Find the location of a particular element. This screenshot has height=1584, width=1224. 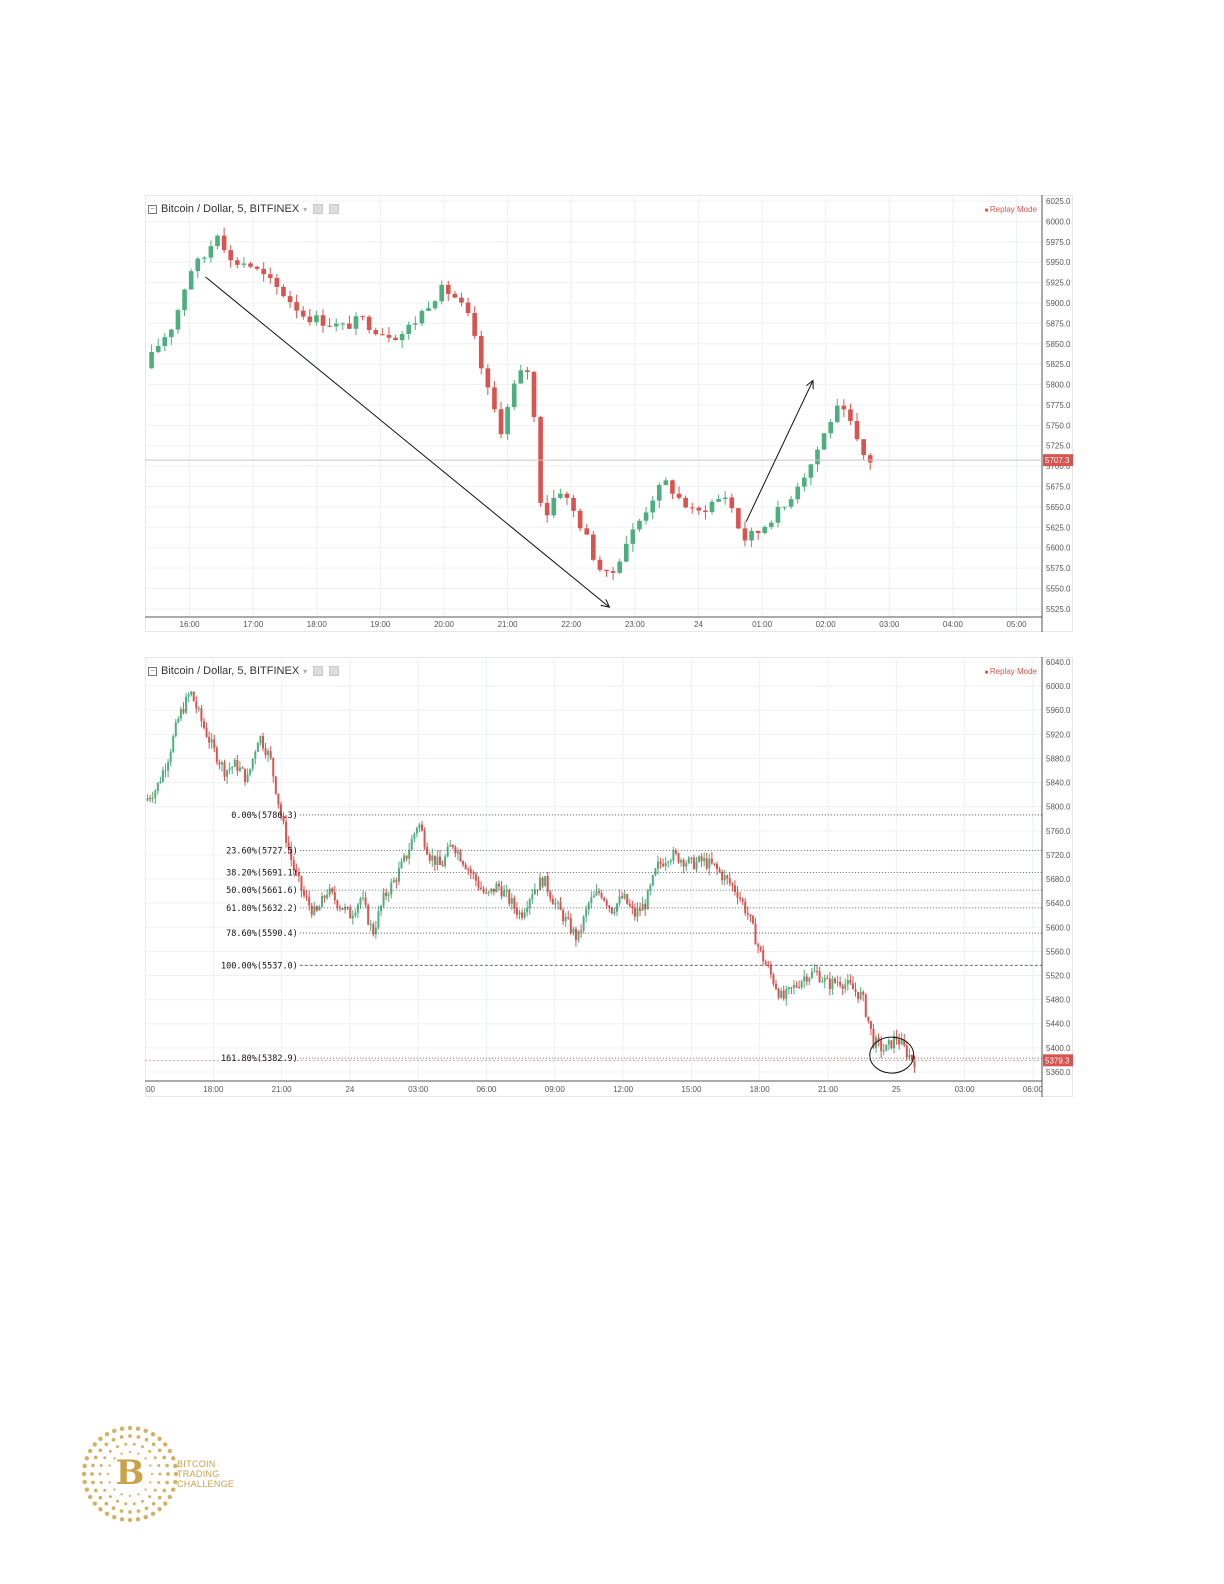

y-tick-label: 5550.0 is located at coordinates (1058, 588).